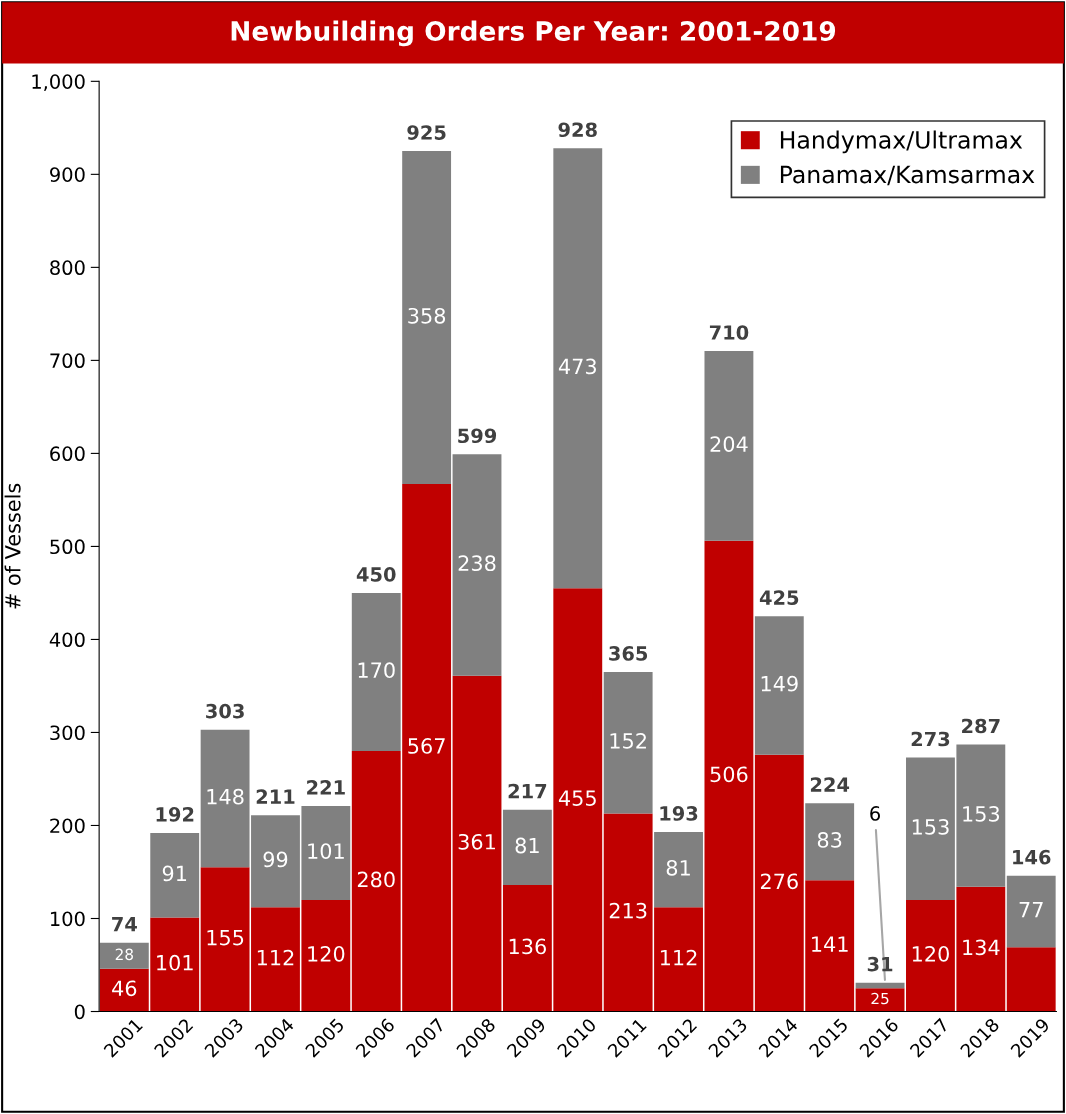  I want to click on total-label: 221, so click(326, 787).